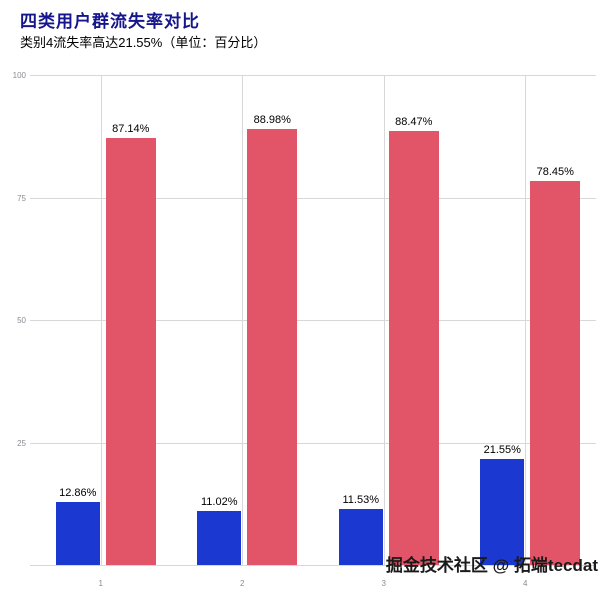 Image resolution: width=604 pixels, height=604 pixels. Describe the element at coordinates (272, 119) in the screenshot. I see `bar-value-label: 88.98%` at that location.